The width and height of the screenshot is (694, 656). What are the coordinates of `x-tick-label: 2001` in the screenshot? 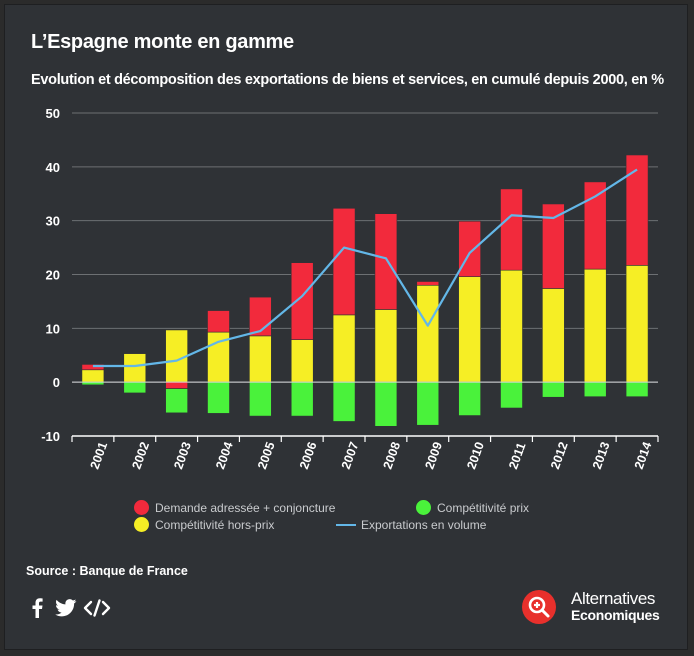 It's located at (99, 455).